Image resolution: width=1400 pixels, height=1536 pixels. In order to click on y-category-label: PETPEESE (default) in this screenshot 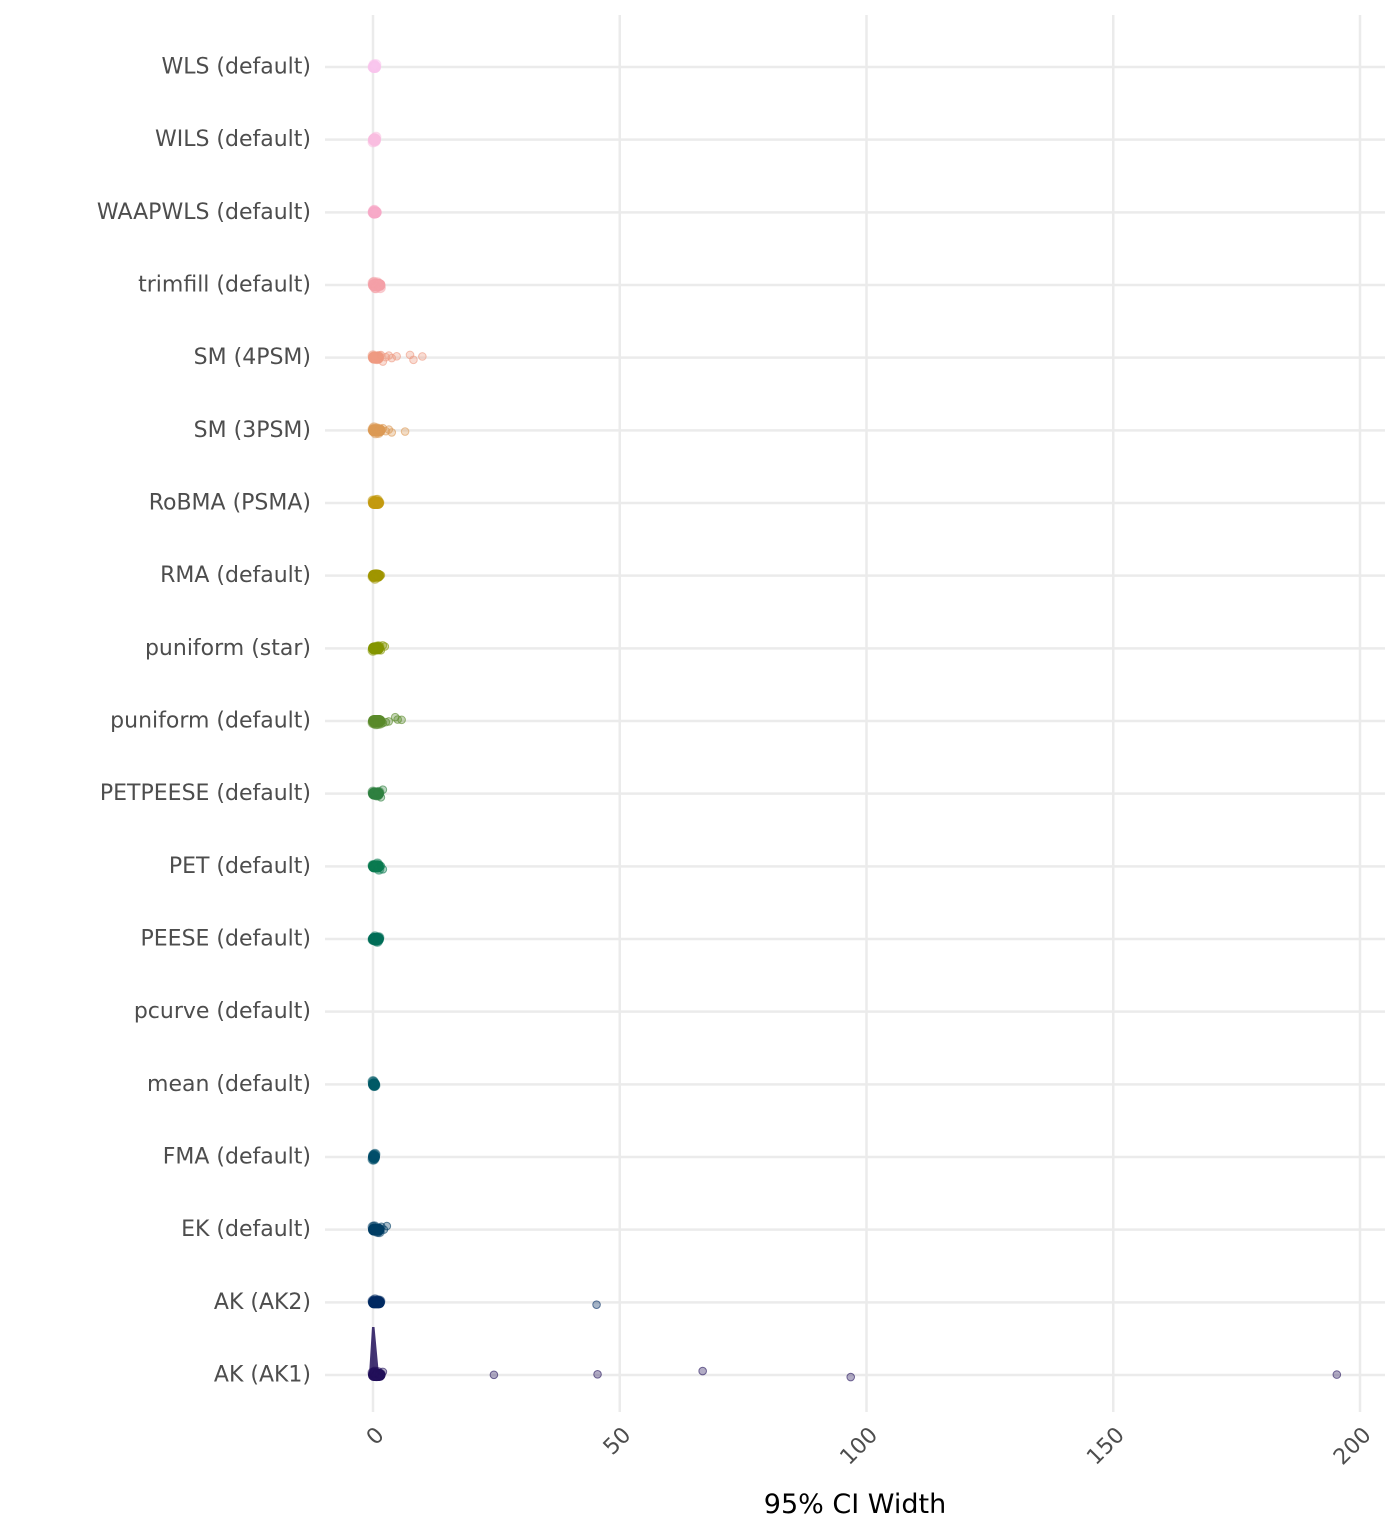, I will do `click(205, 793)`.